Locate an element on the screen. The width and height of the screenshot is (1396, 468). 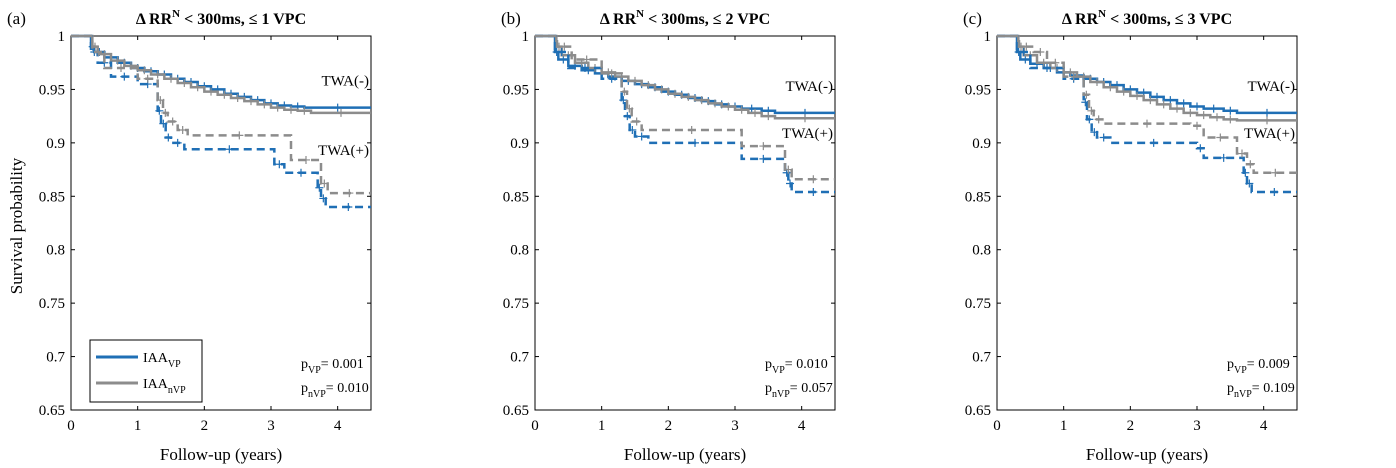
y-tick-label: 0.8 is located at coordinates (519, 251).